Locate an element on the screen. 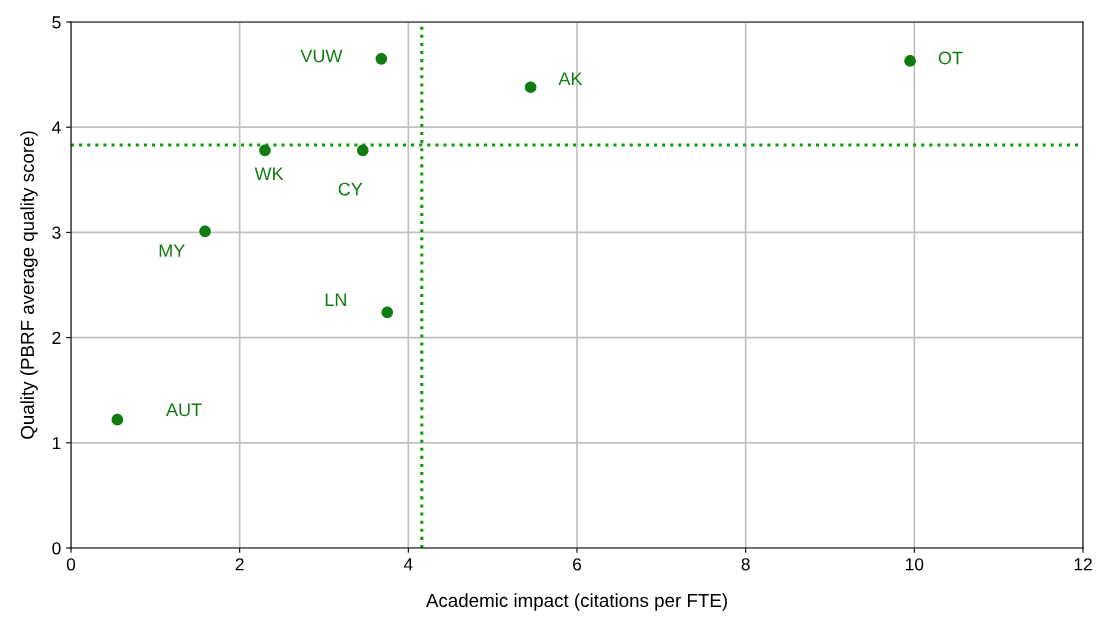 Image resolution: width=1101 pixels, height=632 pixels. annotation: CY is located at coordinates (350, 189).